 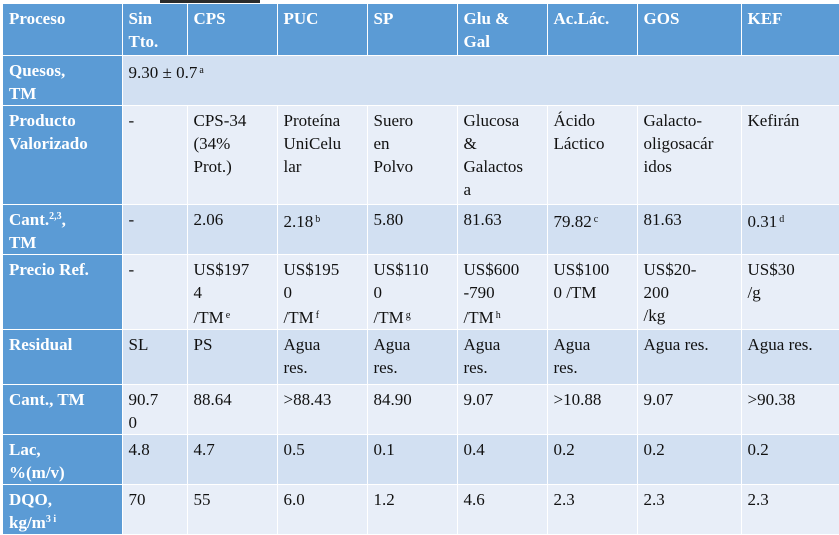 I want to click on table-cell: PS, so click(x=232, y=357).